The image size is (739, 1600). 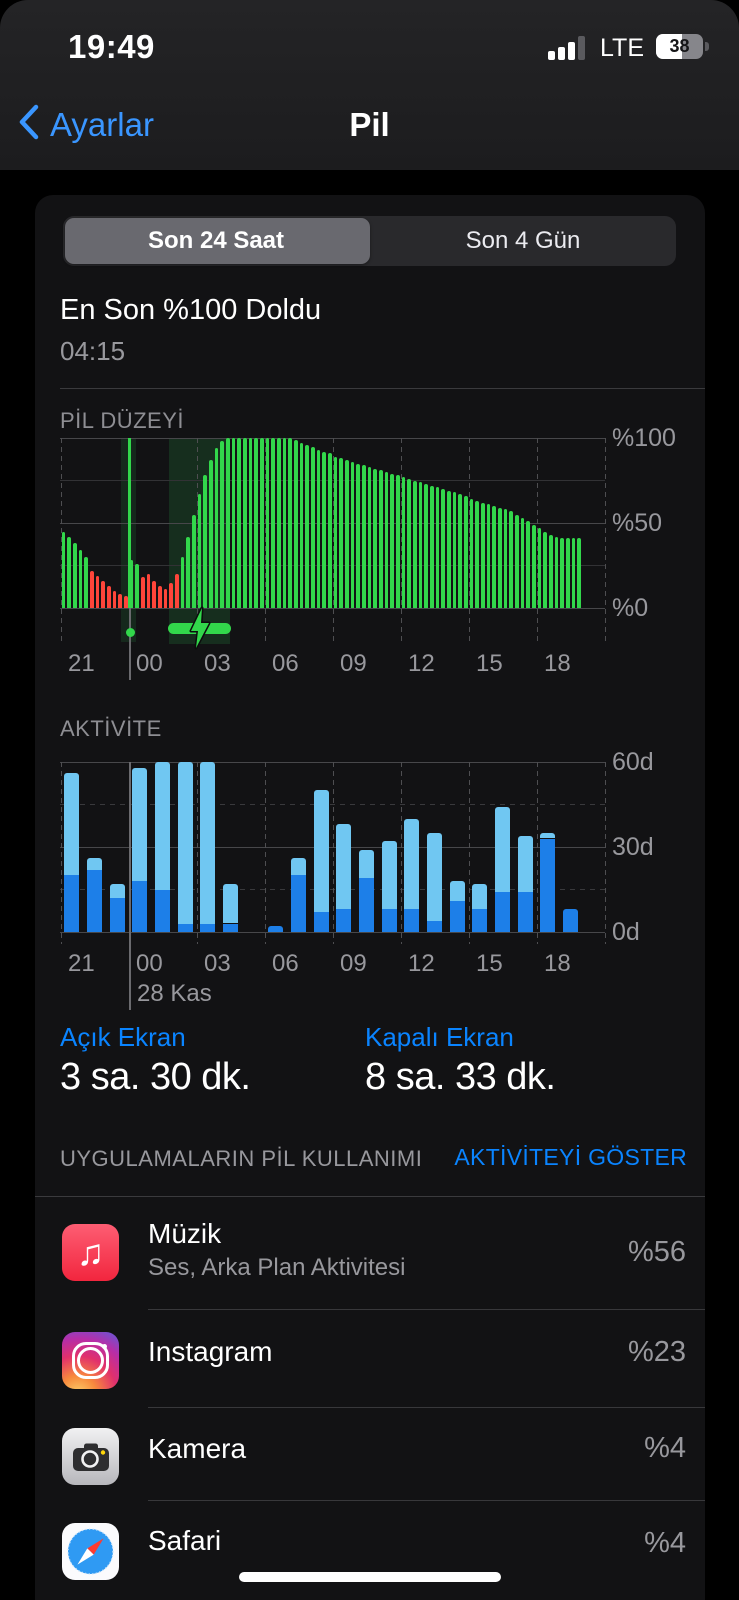 I want to click on camera-app-icon, so click(x=90, y=1456).